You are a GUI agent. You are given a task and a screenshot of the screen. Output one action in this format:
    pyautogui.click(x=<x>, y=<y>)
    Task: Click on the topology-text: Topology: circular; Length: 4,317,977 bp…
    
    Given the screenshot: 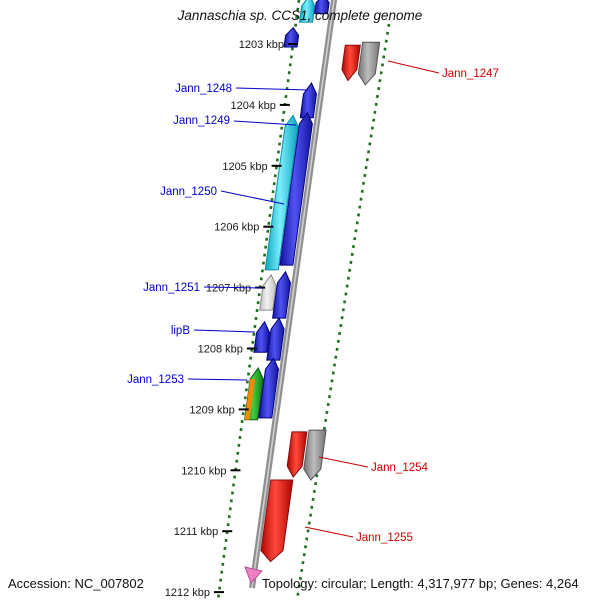 What is the action you would take?
    pyautogui.click(x=420, y=583)
    